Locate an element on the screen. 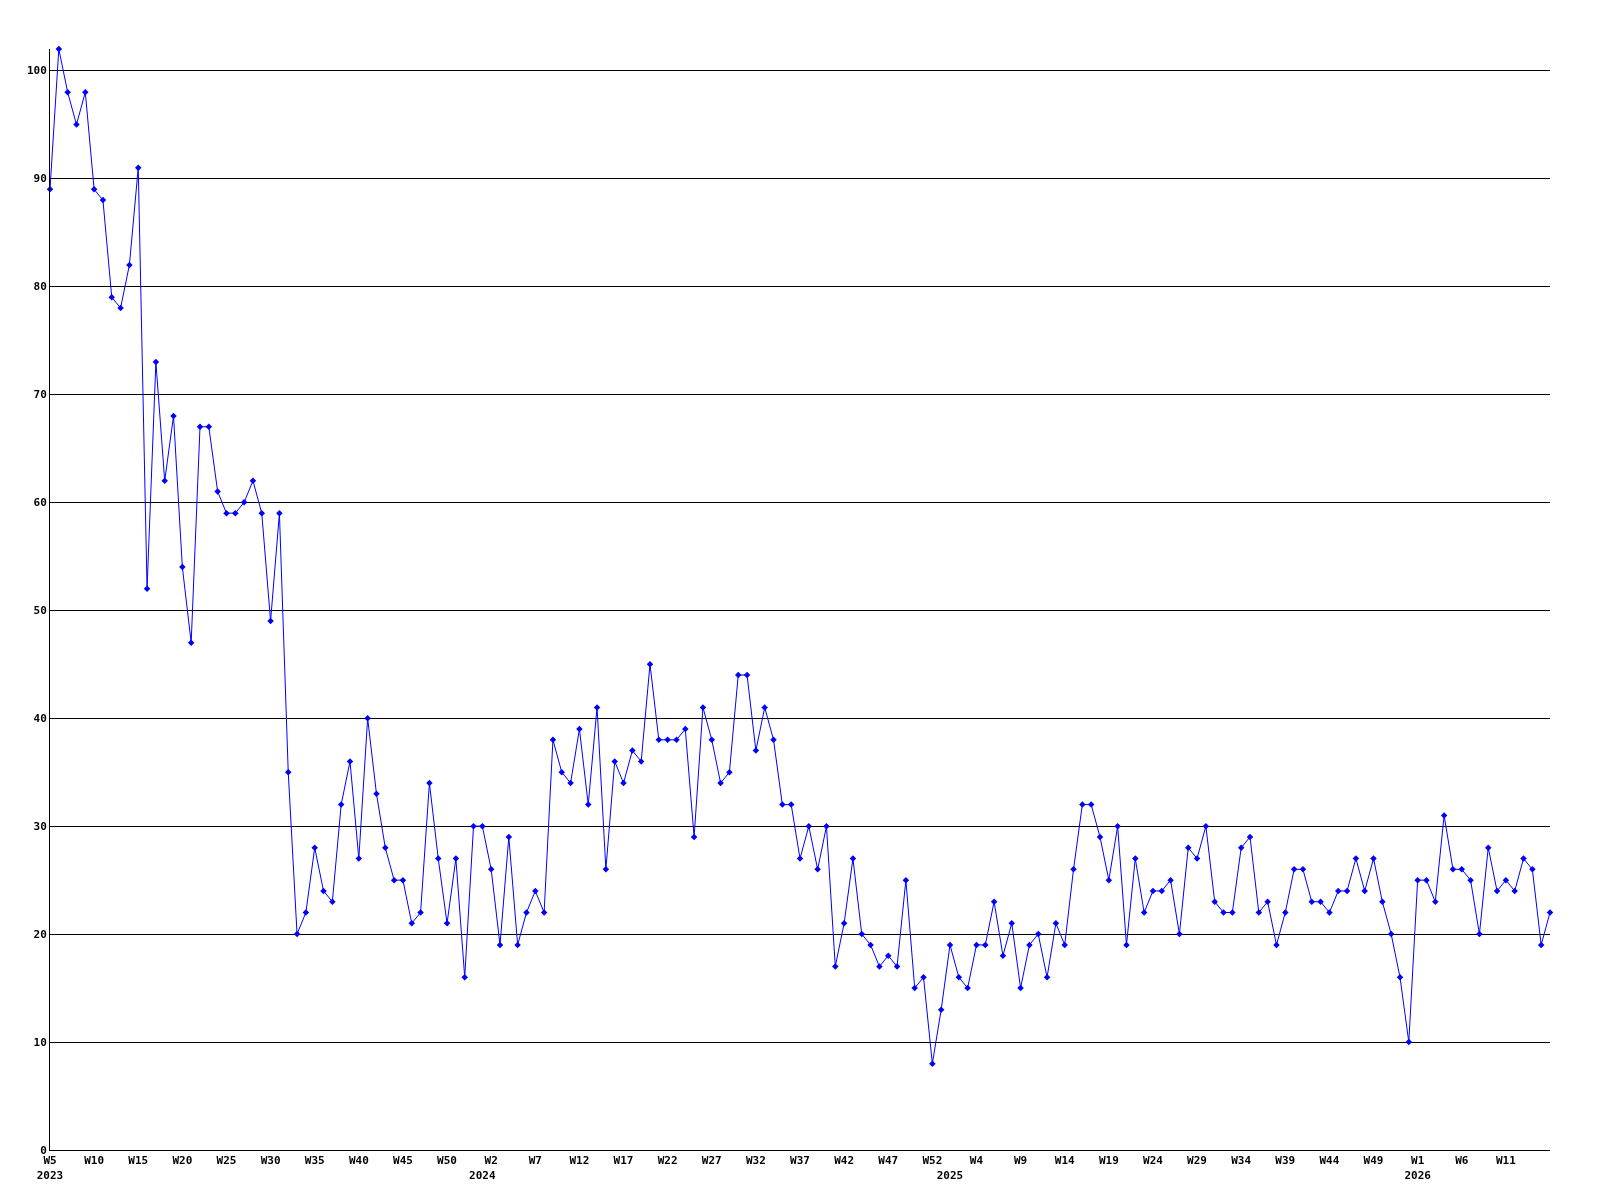  x-tick-label: W30 is located at coordinates (270, 1161).